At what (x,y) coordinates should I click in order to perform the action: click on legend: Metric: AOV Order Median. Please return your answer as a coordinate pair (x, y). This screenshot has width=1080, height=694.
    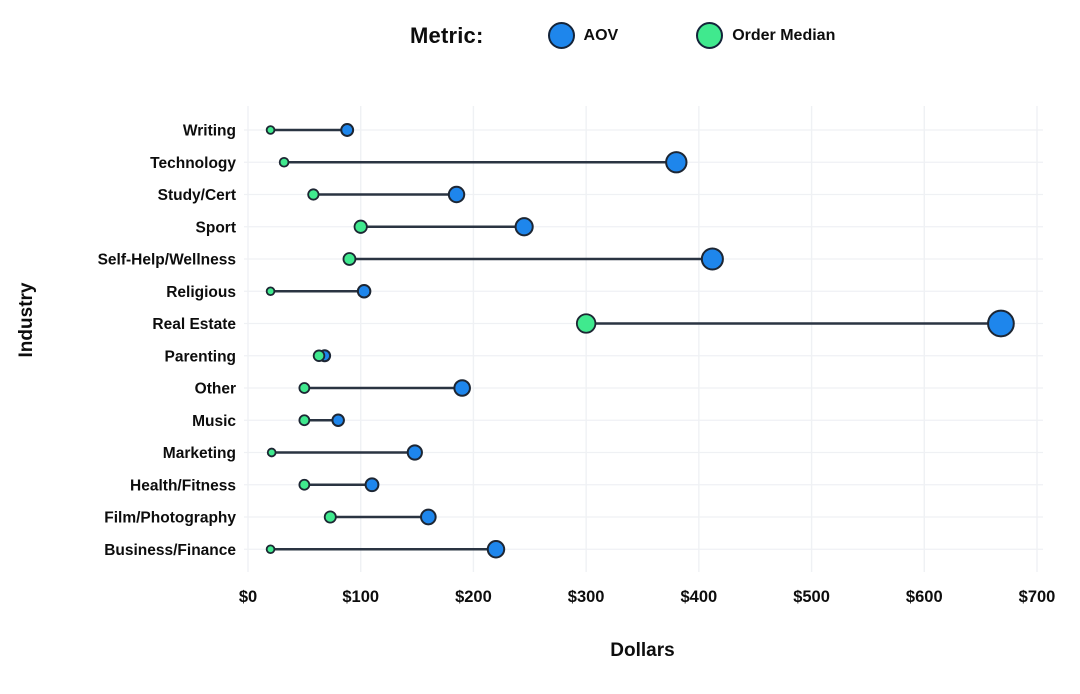
    Looking at the image, I should click on (661, 35).